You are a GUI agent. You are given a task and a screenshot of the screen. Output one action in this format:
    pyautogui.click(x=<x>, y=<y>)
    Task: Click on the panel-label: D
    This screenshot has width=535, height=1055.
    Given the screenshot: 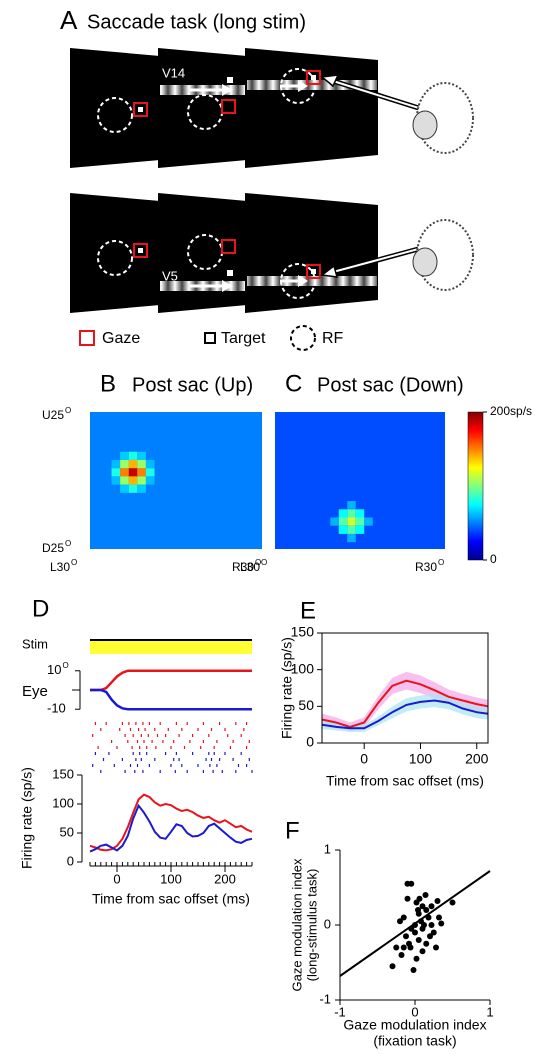 What is the action you would take?
    pyautogui.click(x=40, y=608)
    